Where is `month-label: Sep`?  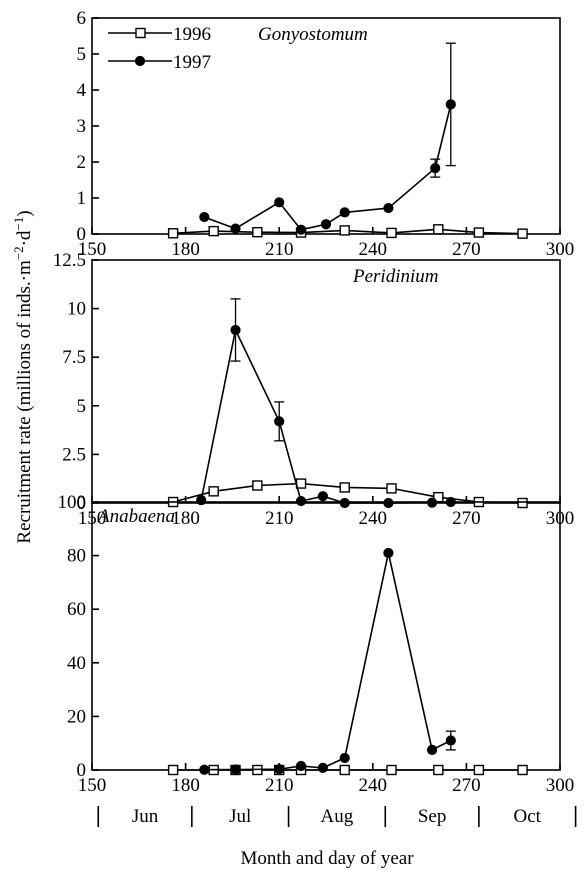 month-label: Sep is located at coordinates (432, 816).